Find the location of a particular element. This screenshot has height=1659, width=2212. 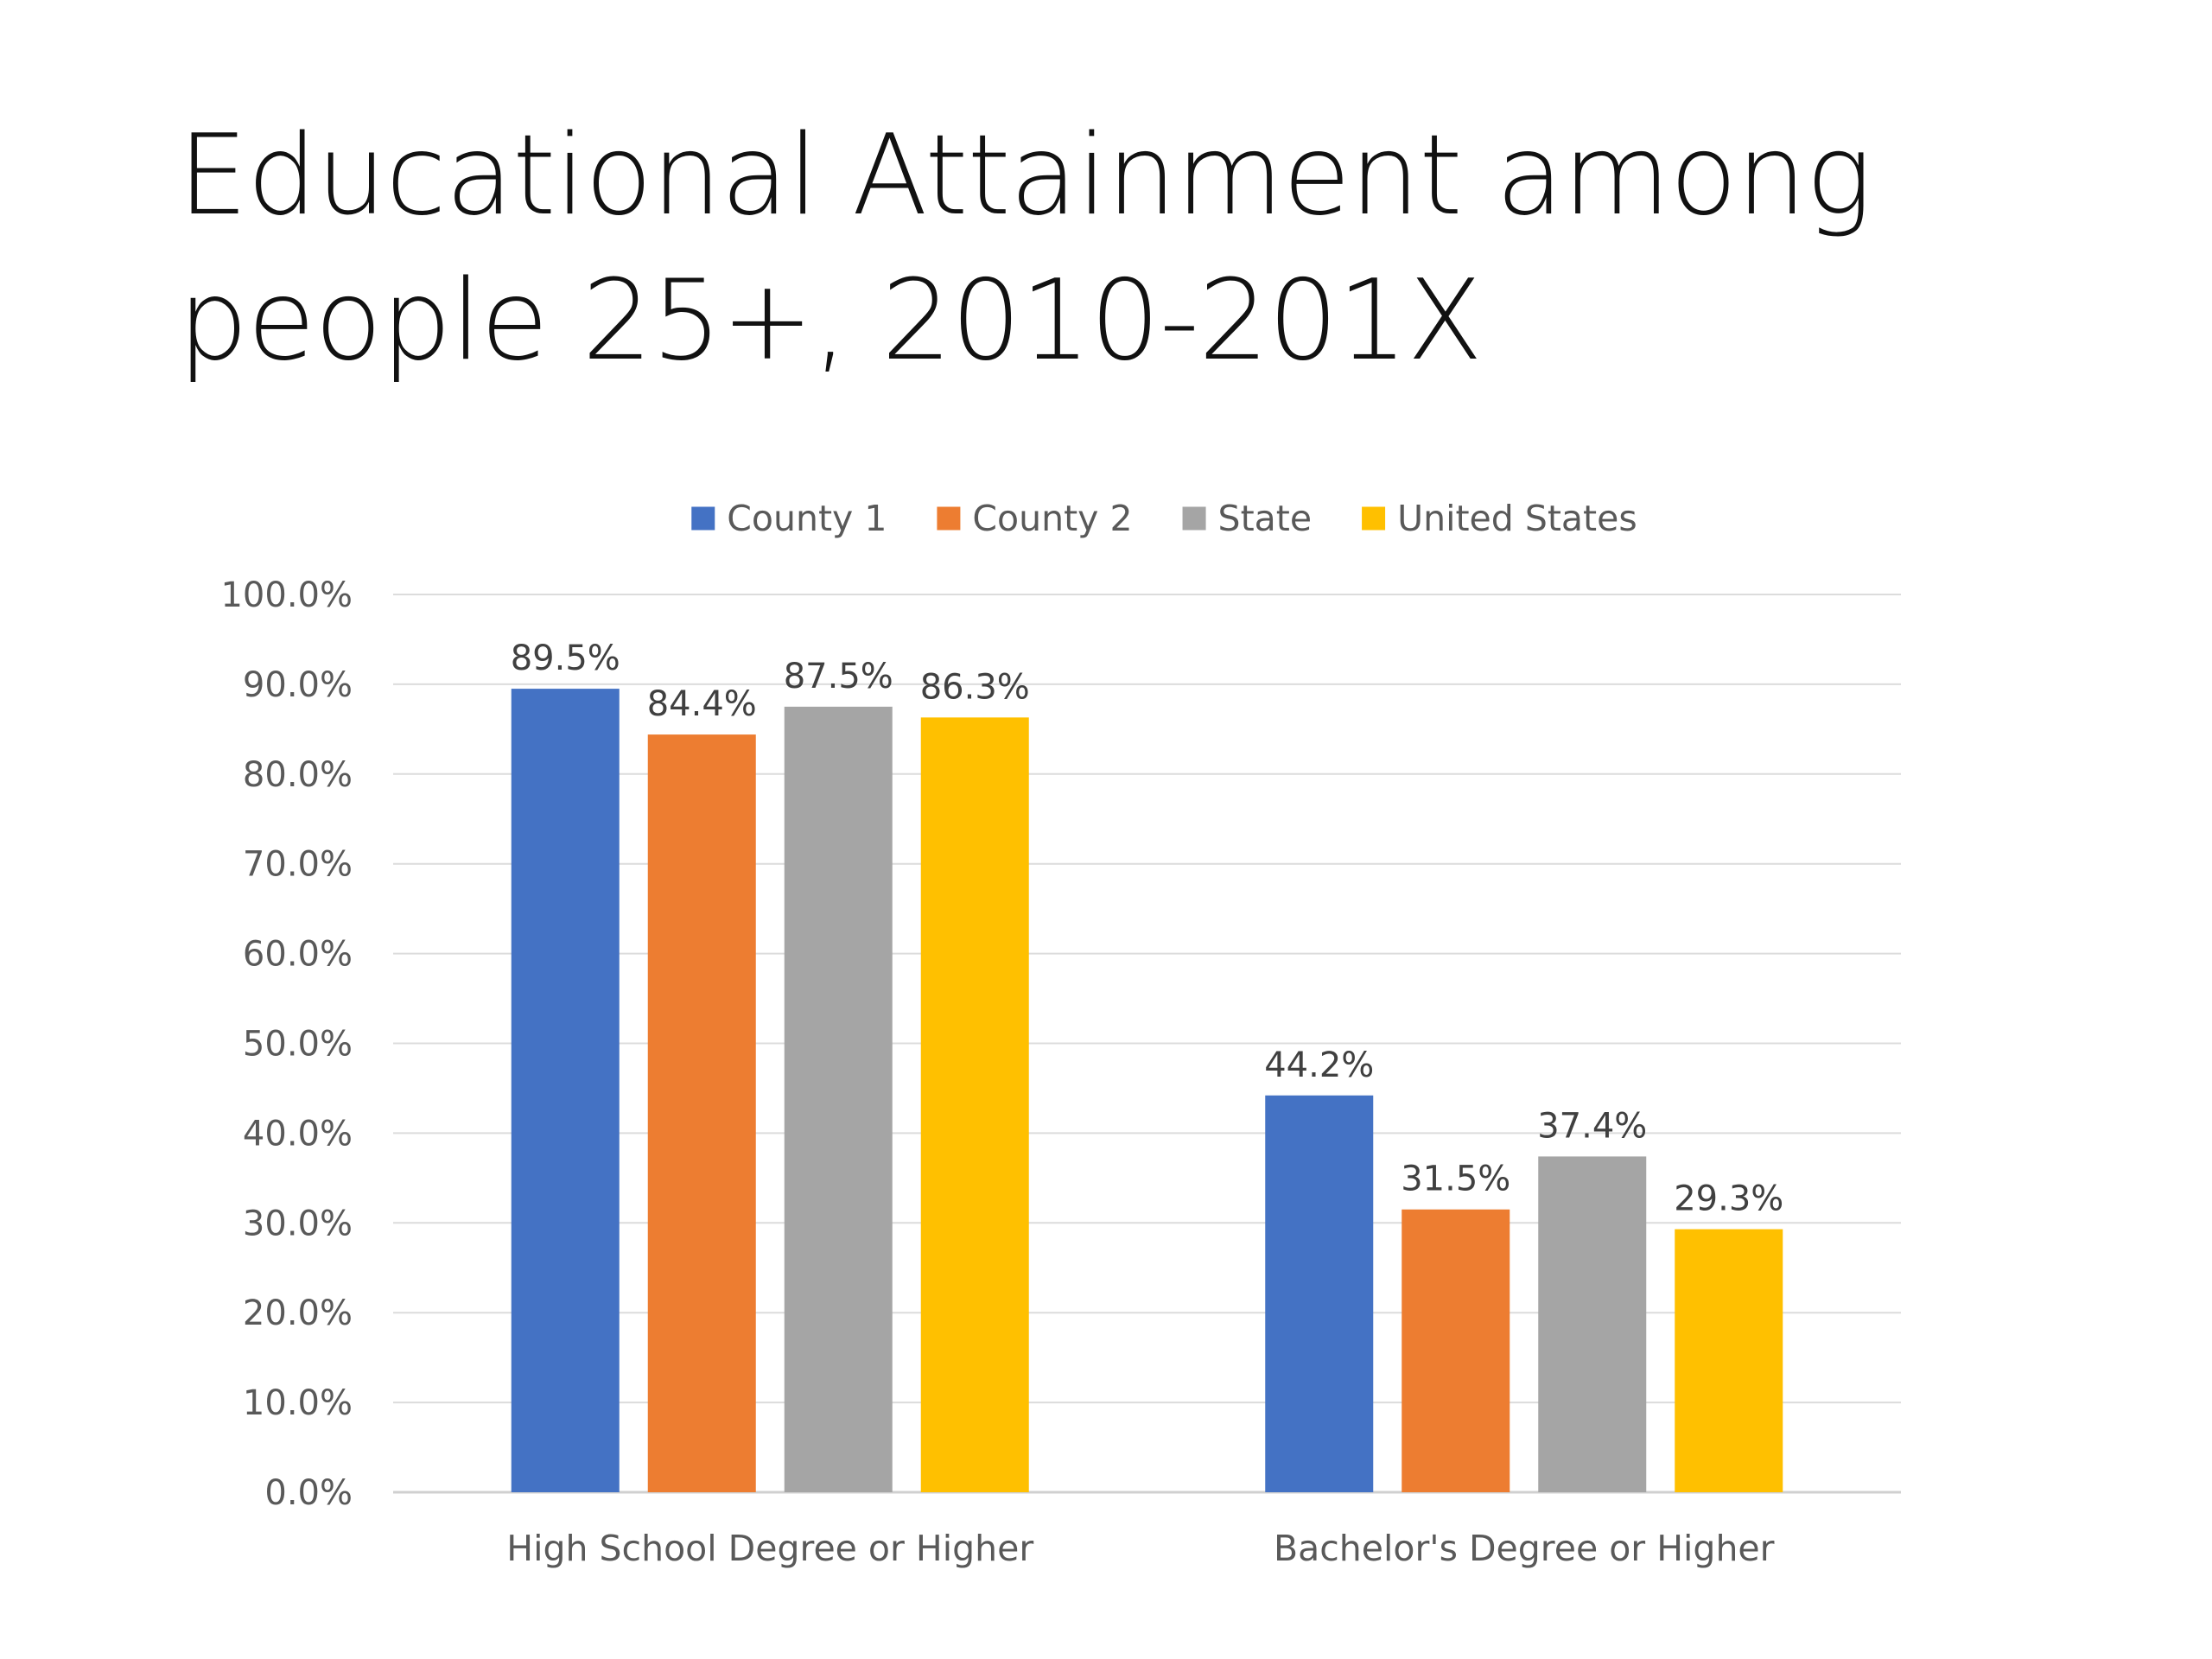

x-category-label: High School Degree or Higher is located at coordinates (769, 1548).